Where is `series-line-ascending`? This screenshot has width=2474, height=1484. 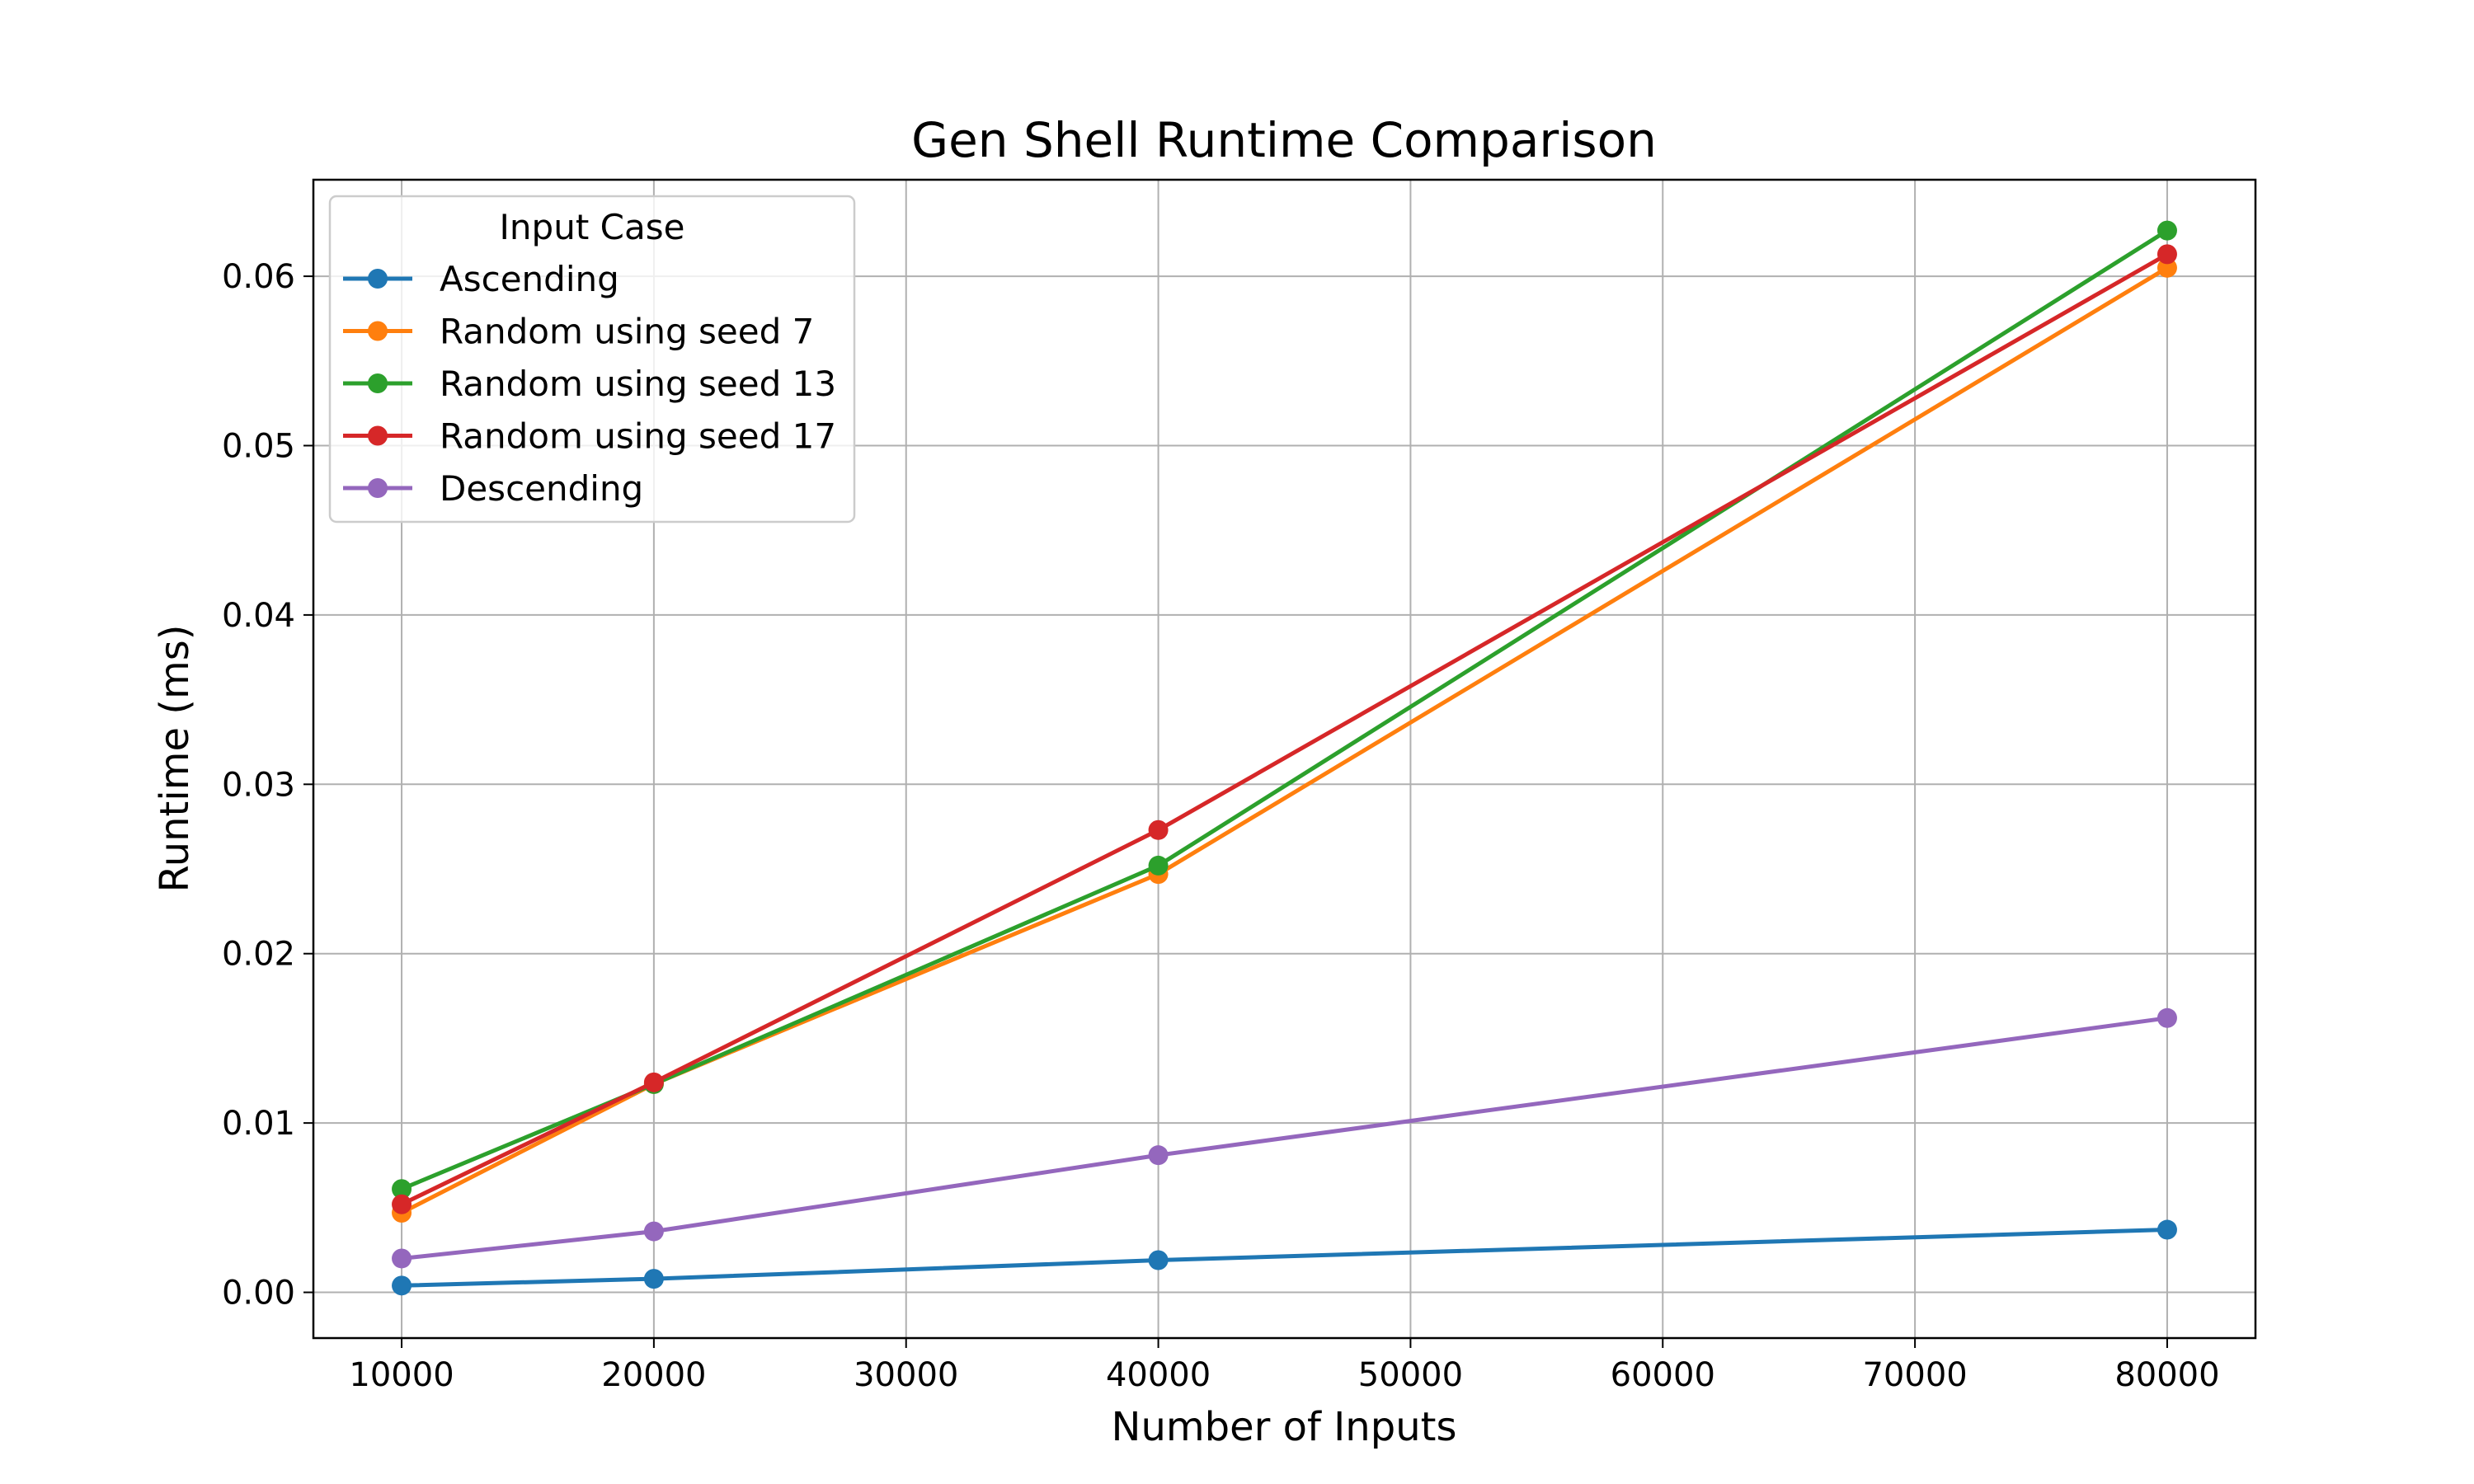 series-line-ascending is located at coordinates (1284, 1258).